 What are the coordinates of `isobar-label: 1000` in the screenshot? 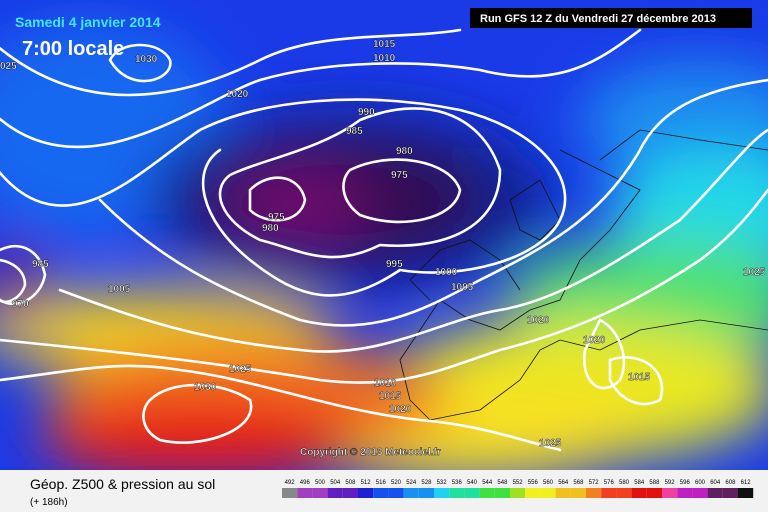 It's located at (446, 272).